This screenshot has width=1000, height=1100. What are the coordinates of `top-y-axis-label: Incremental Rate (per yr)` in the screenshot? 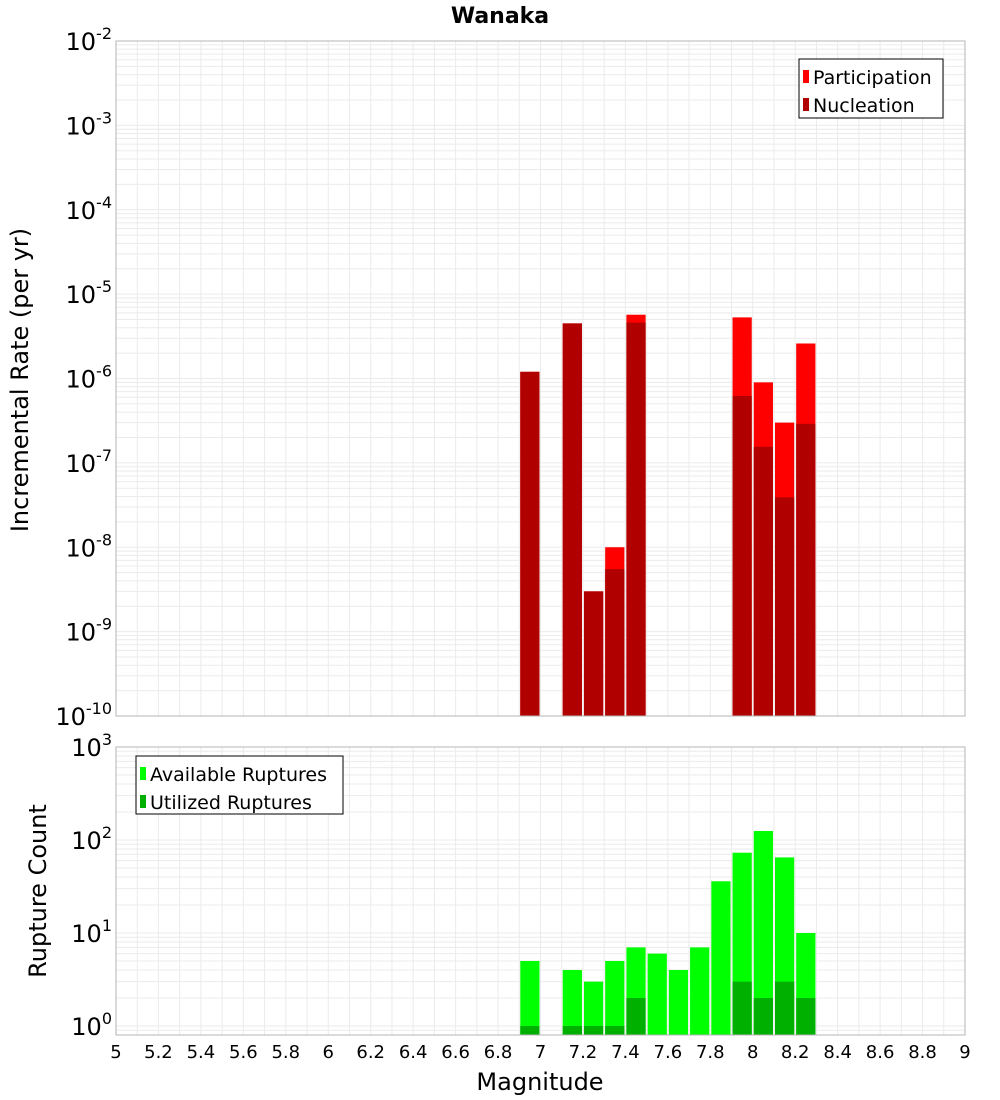 It's located at (20, 380).